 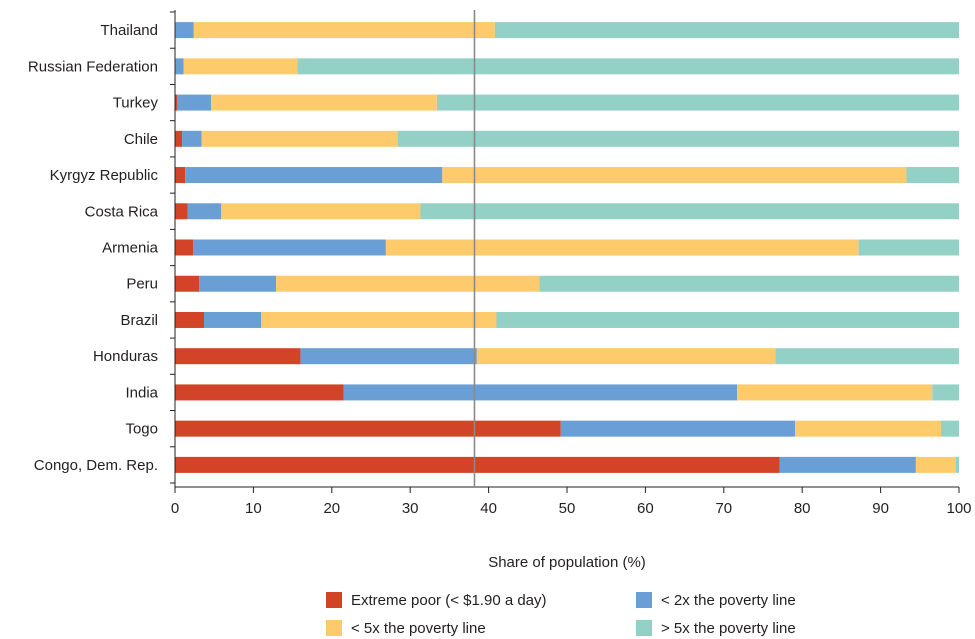 What do you see at coordinates (142, 284) in the screenshot?
I see `category-label-peru: Peru` at bounding box center [142, 284].